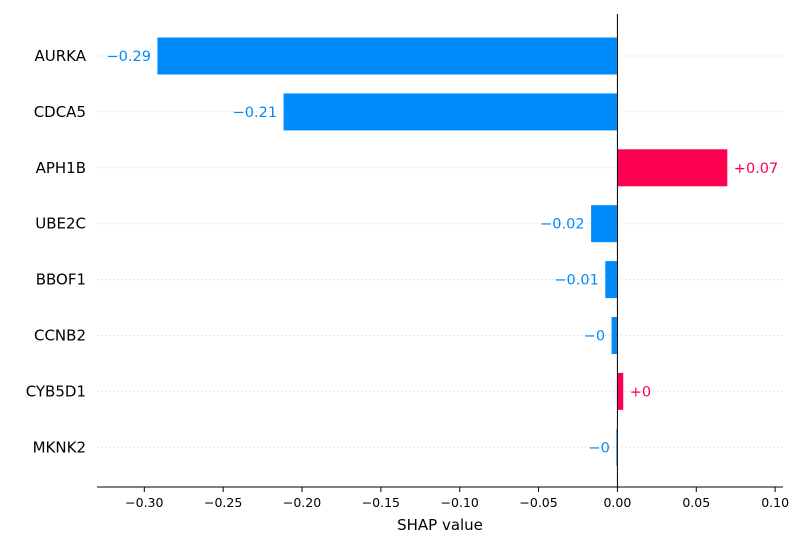 The image size is (800, 550). What do you see at coordinates (61, 56) in the screenshot?
I see `category-label-aurka: AURKA` at bounding box center [61, 56].